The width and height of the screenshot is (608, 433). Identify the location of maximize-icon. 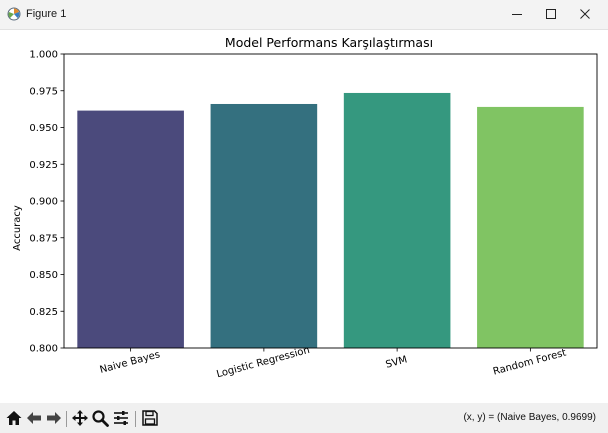
(551, 14).